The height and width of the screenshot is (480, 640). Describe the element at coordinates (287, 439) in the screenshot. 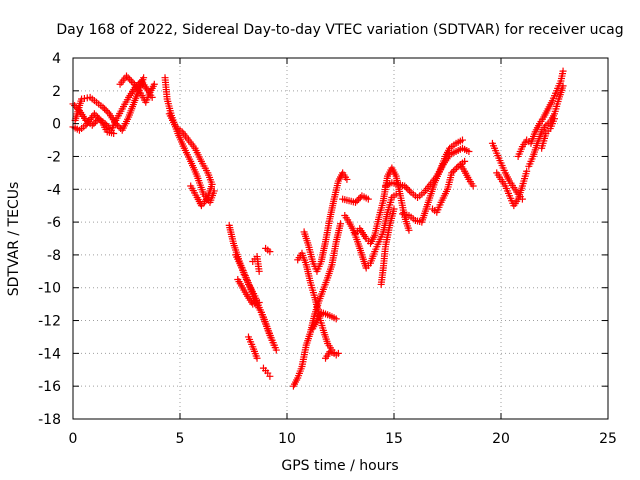

I see `x-tick-label: 10` at that location.